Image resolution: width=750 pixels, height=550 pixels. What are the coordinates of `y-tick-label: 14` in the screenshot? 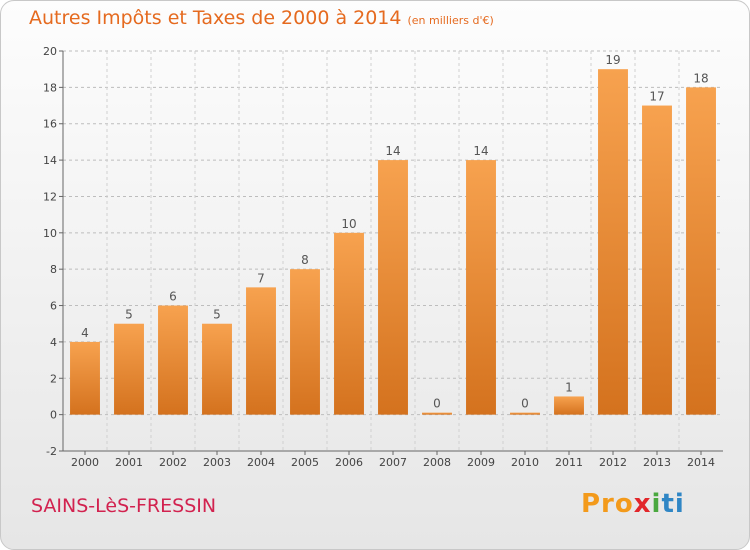 It's located at (50, 160).